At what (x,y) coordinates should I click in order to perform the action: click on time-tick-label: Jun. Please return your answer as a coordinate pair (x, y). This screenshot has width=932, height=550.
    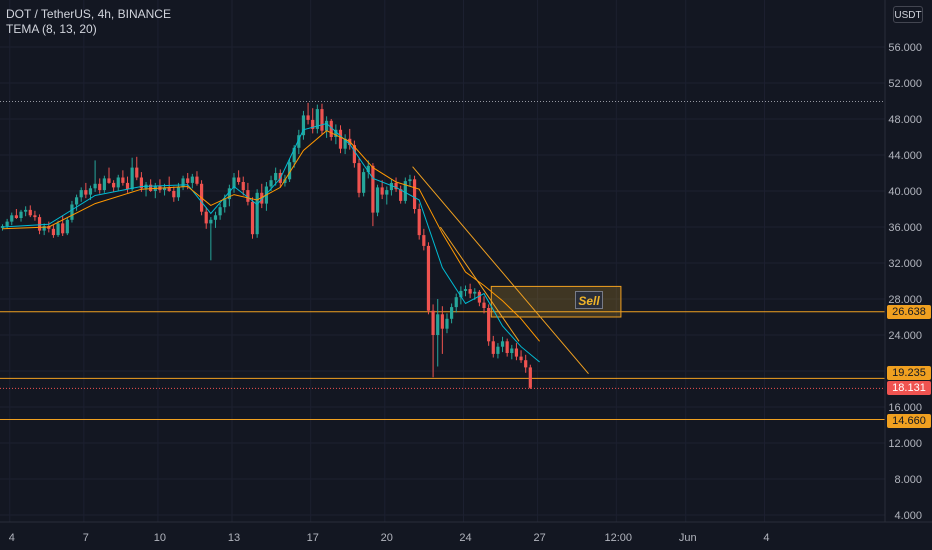
    Looking at the image, I should click on (688, 538).